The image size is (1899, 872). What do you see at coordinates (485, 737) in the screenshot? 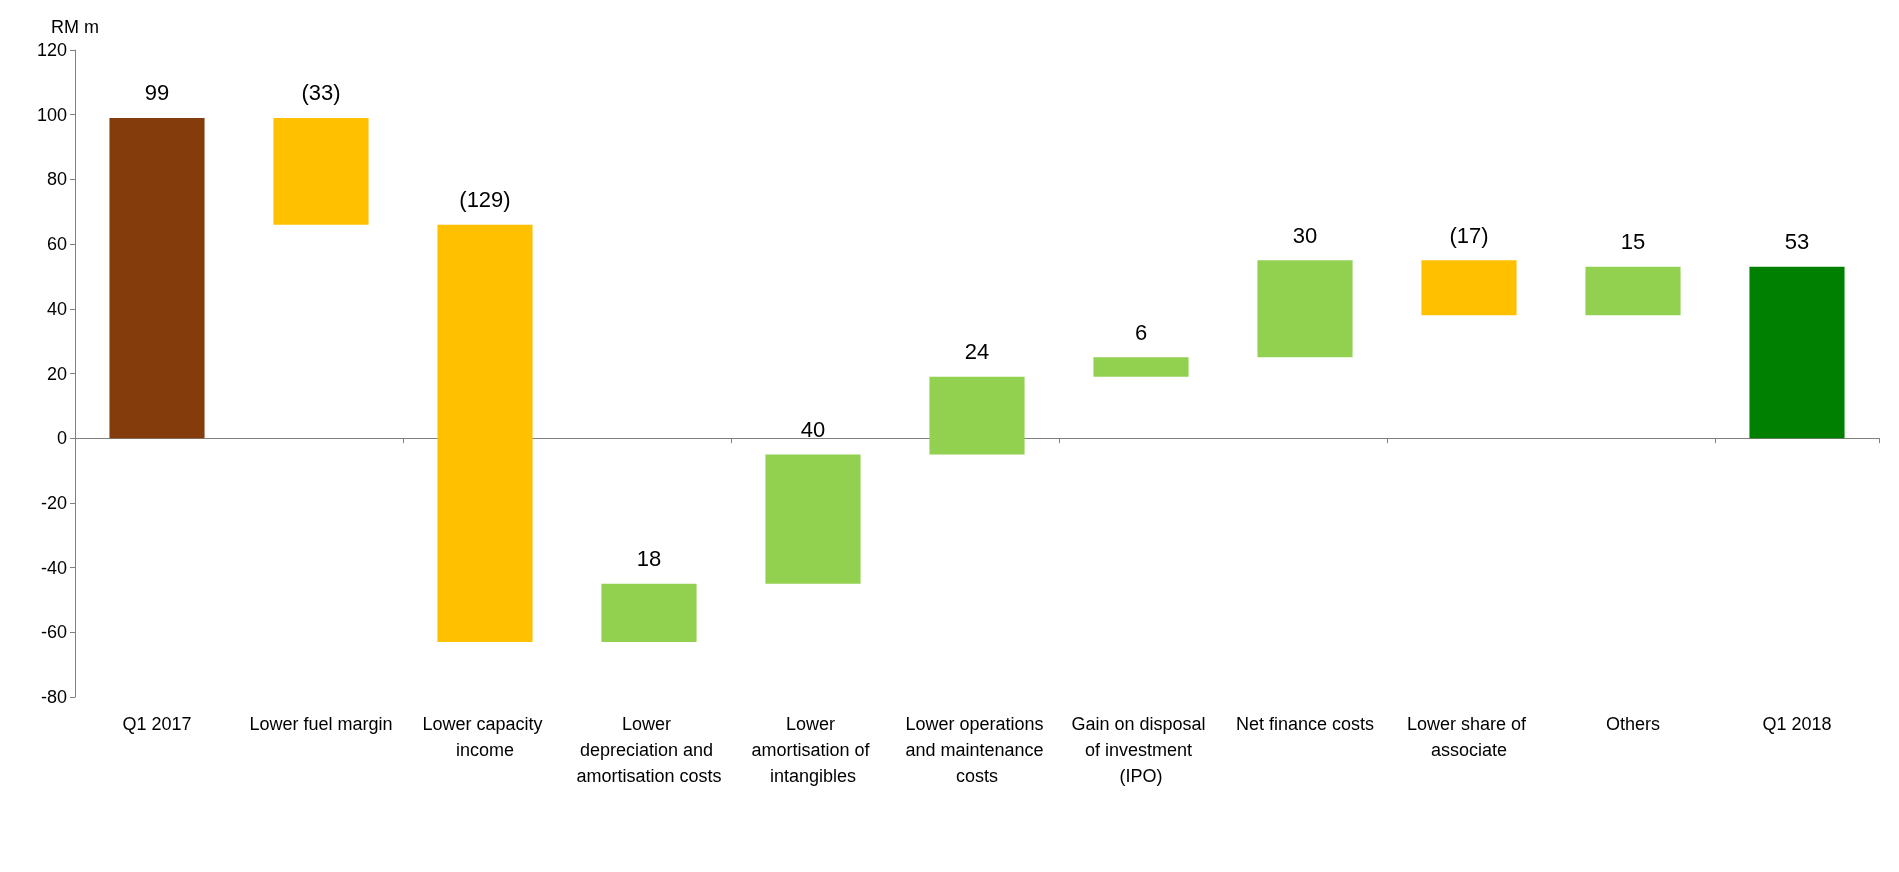
I see `x-tick-label: Lower capacity income` at bounding box center [485, 737].